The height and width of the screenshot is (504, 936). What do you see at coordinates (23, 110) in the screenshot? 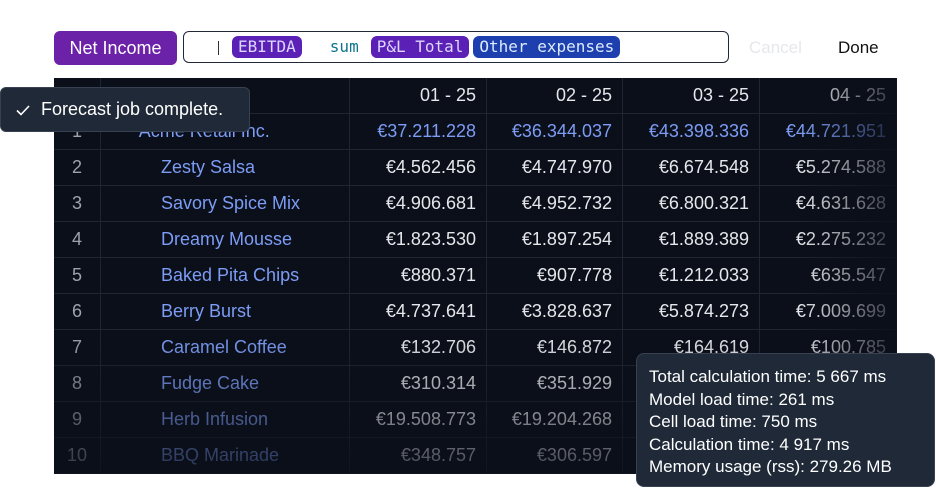
I see `check-icon` at bounding box center [23, 110].